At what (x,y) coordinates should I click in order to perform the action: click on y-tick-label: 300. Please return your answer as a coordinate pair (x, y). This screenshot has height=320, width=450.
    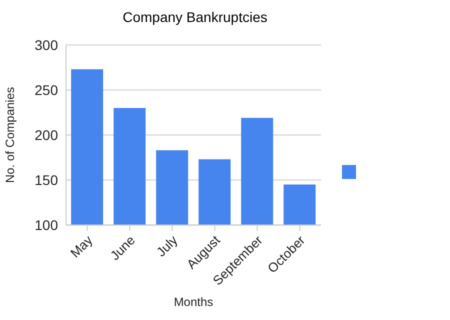
    Looking at the image, I should click on (46, 44).